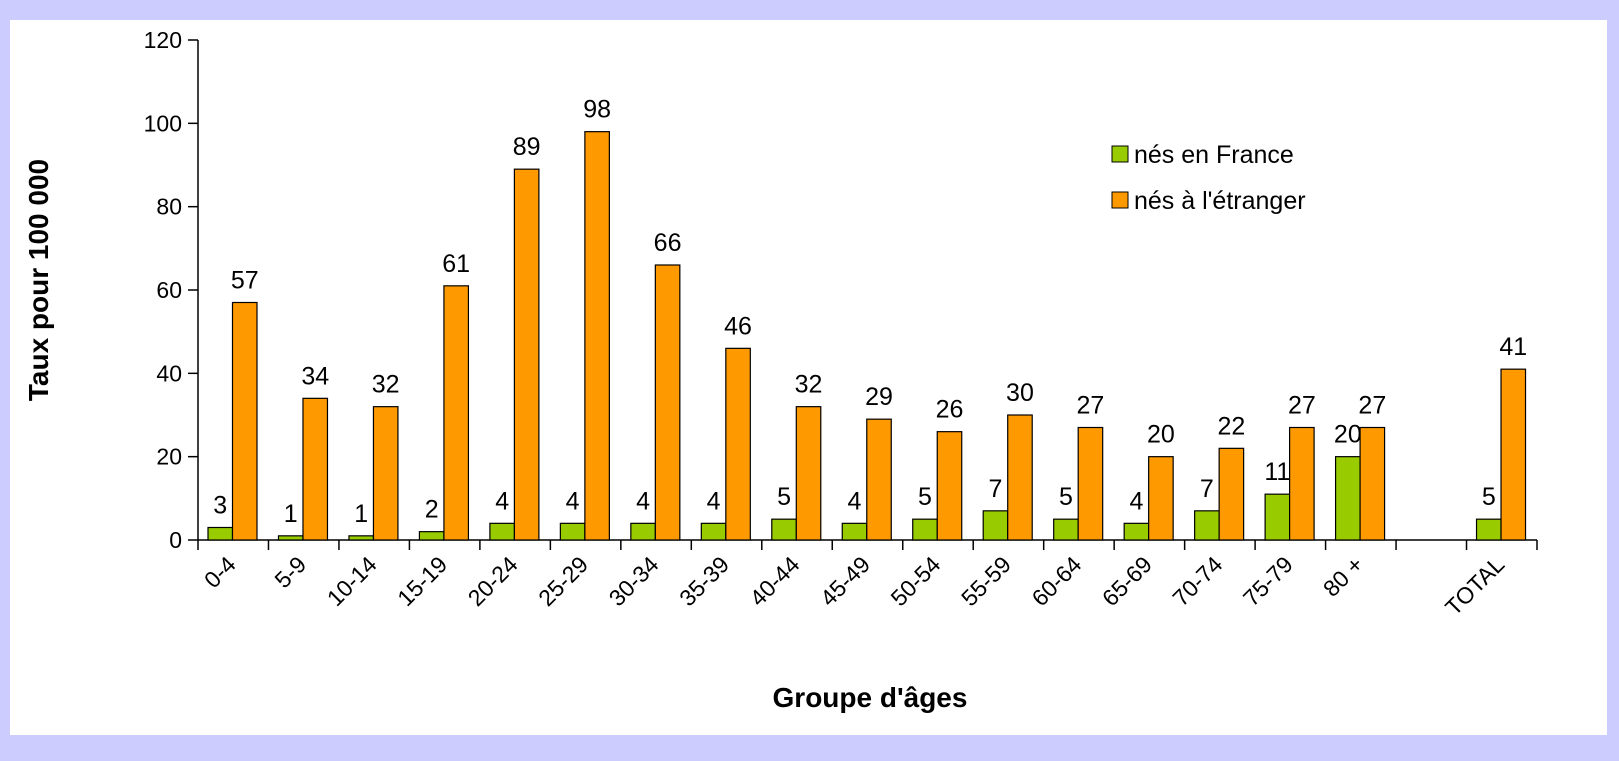 Image resolution: width=1619 pixels, height=761 pixels. I want to click on data-label: 2, so click(432, 510).